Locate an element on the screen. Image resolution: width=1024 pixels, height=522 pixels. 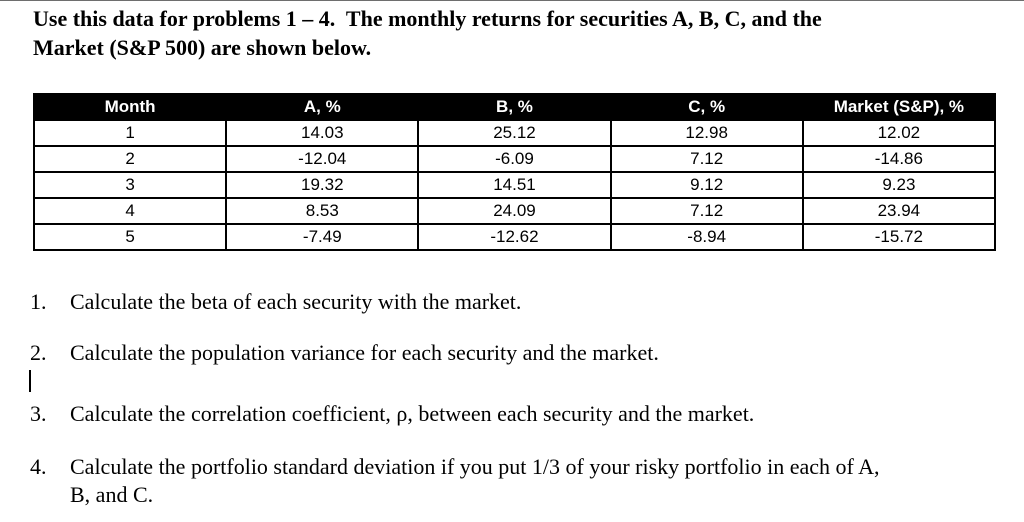
table-cell-market: 23.94 is located at coordinates (899, 211).